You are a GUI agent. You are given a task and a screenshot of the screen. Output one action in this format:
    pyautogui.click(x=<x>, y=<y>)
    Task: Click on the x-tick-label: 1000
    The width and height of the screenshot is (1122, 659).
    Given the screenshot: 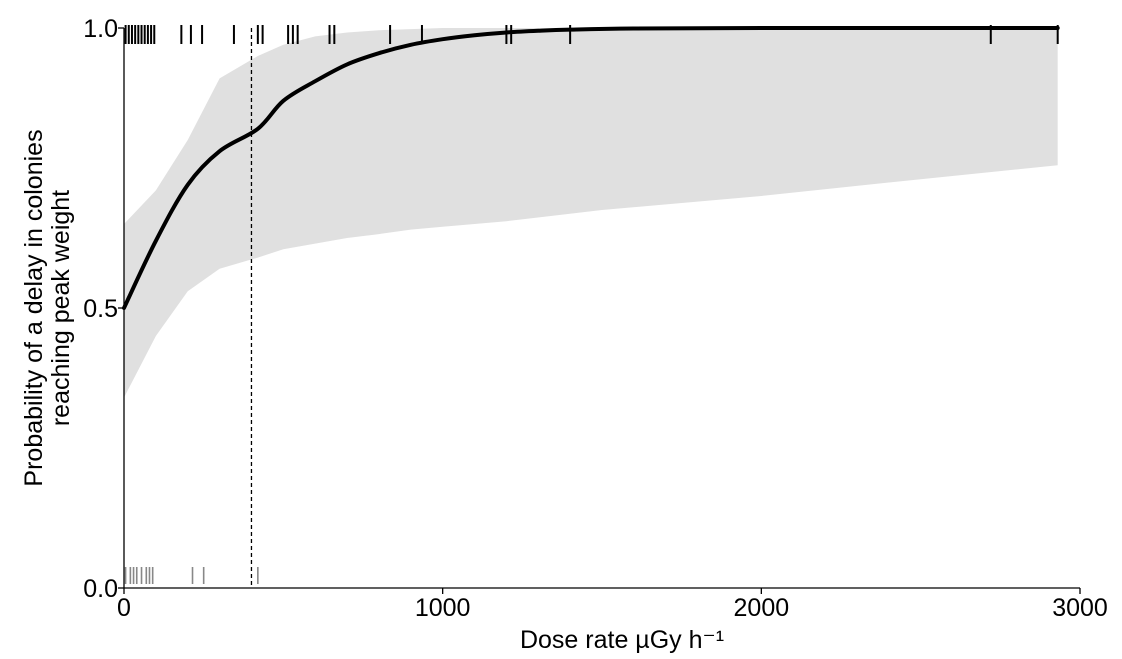 What is the action you would take?
    pyautogui.click(x=443, y=608)
    